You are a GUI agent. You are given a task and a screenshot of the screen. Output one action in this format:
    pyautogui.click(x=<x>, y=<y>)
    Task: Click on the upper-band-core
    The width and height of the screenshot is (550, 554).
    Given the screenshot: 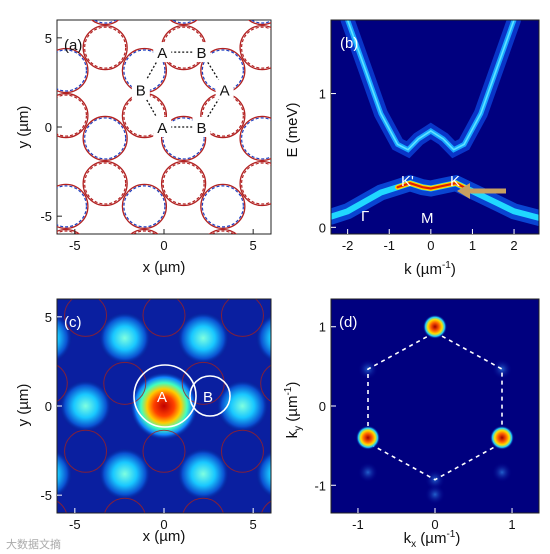 What is the action you would take?
    pyautogui.click(x=430, y=85)
    